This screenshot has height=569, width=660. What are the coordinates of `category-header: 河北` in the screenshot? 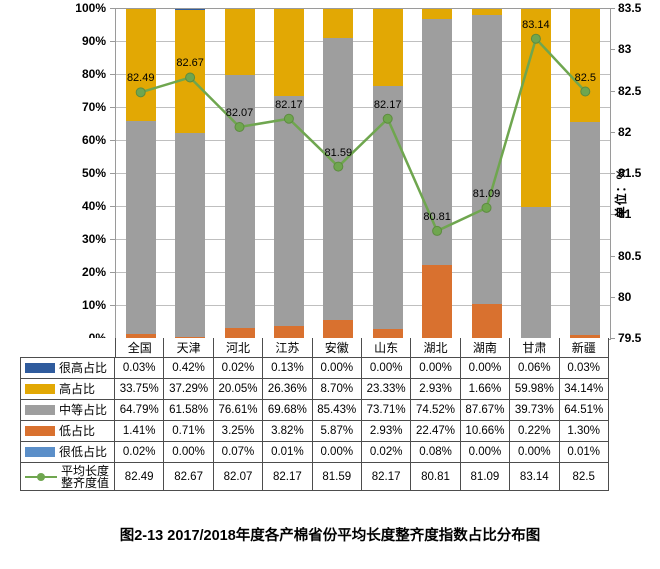 It's located at (238, 348).